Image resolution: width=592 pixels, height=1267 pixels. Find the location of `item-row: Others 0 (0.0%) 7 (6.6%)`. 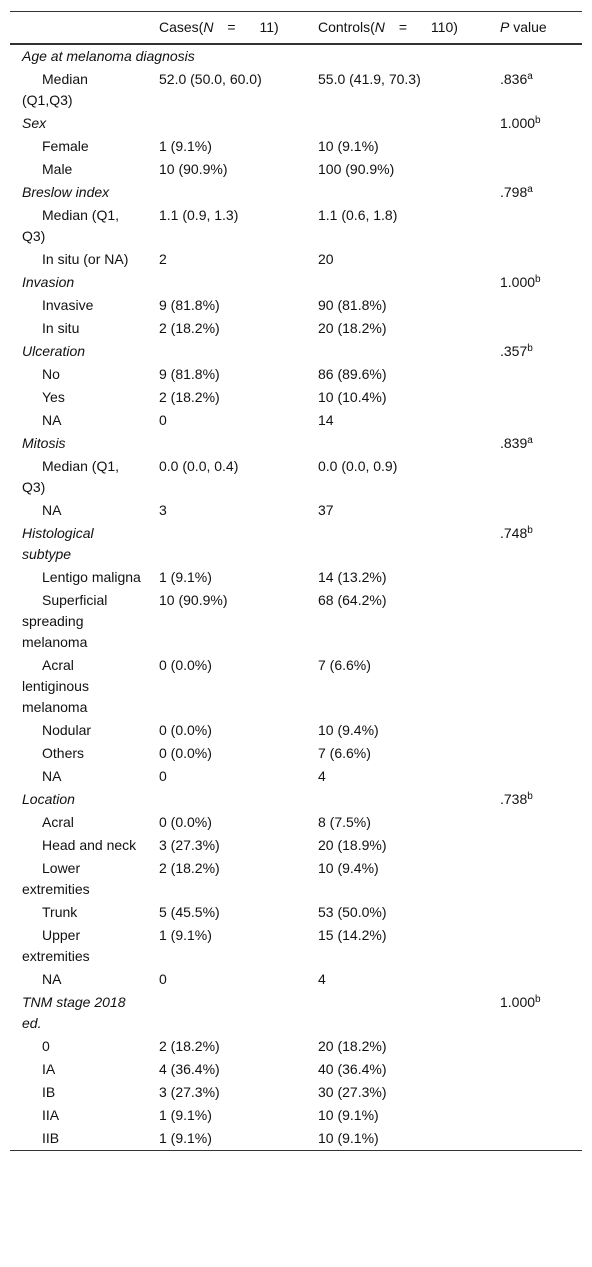

item-row: Others 0 (0.0%) 7 (6.6%) is located at coordinates (296, 753).